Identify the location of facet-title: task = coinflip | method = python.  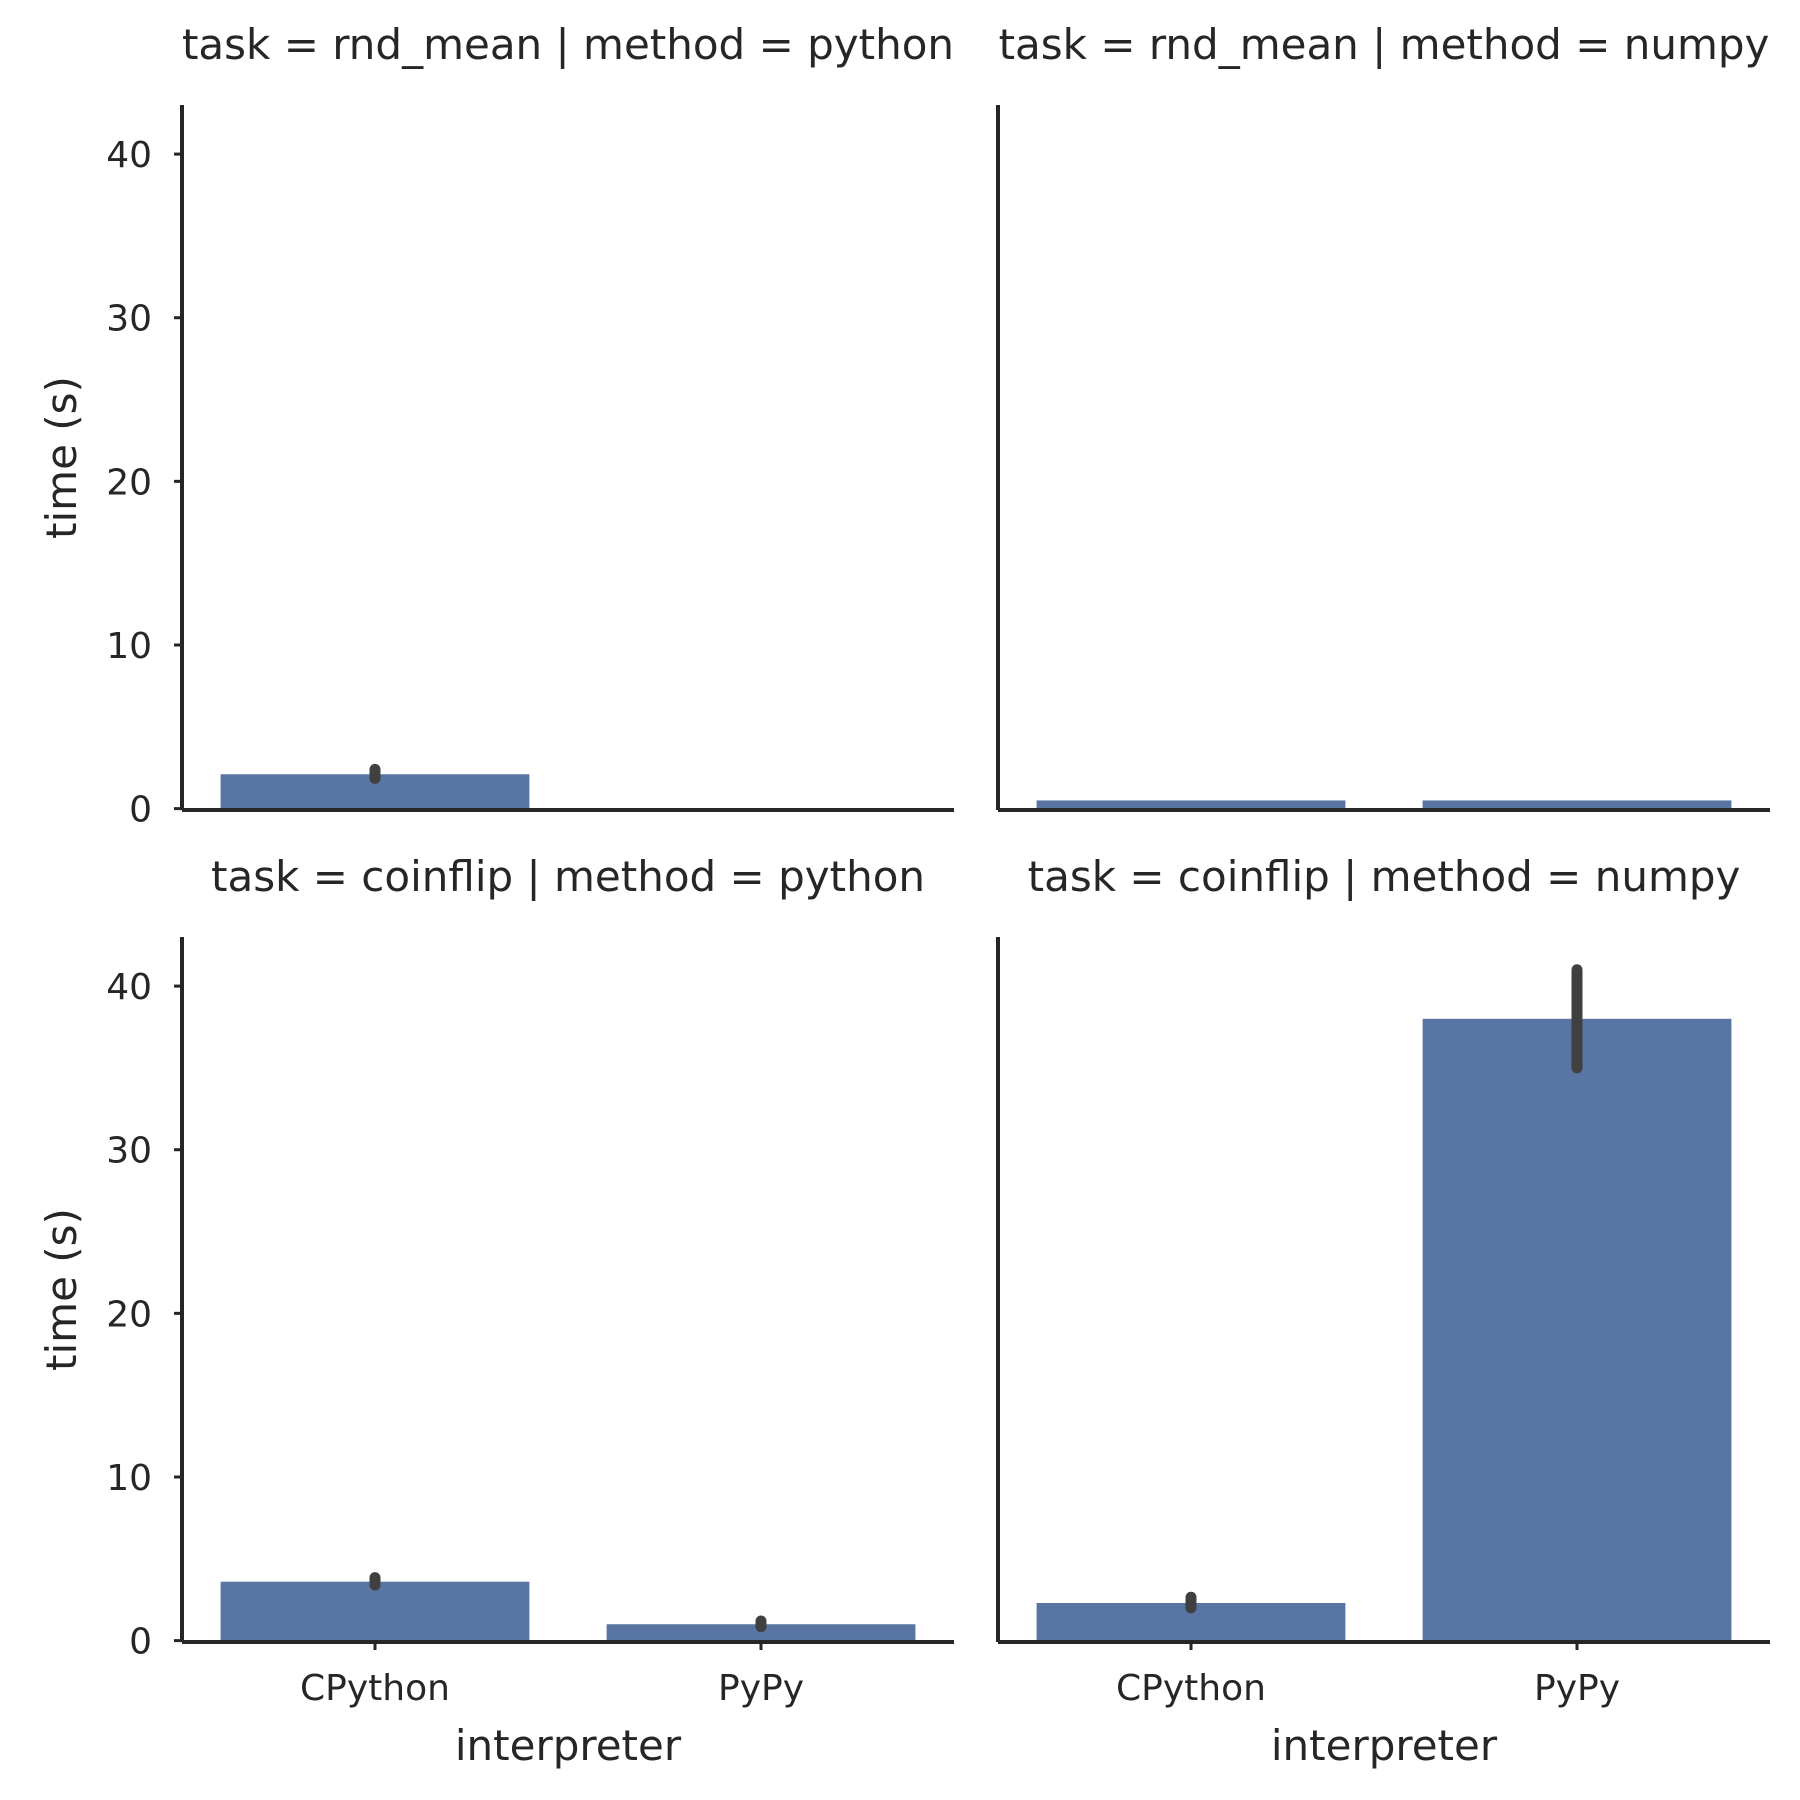
(568, 876).